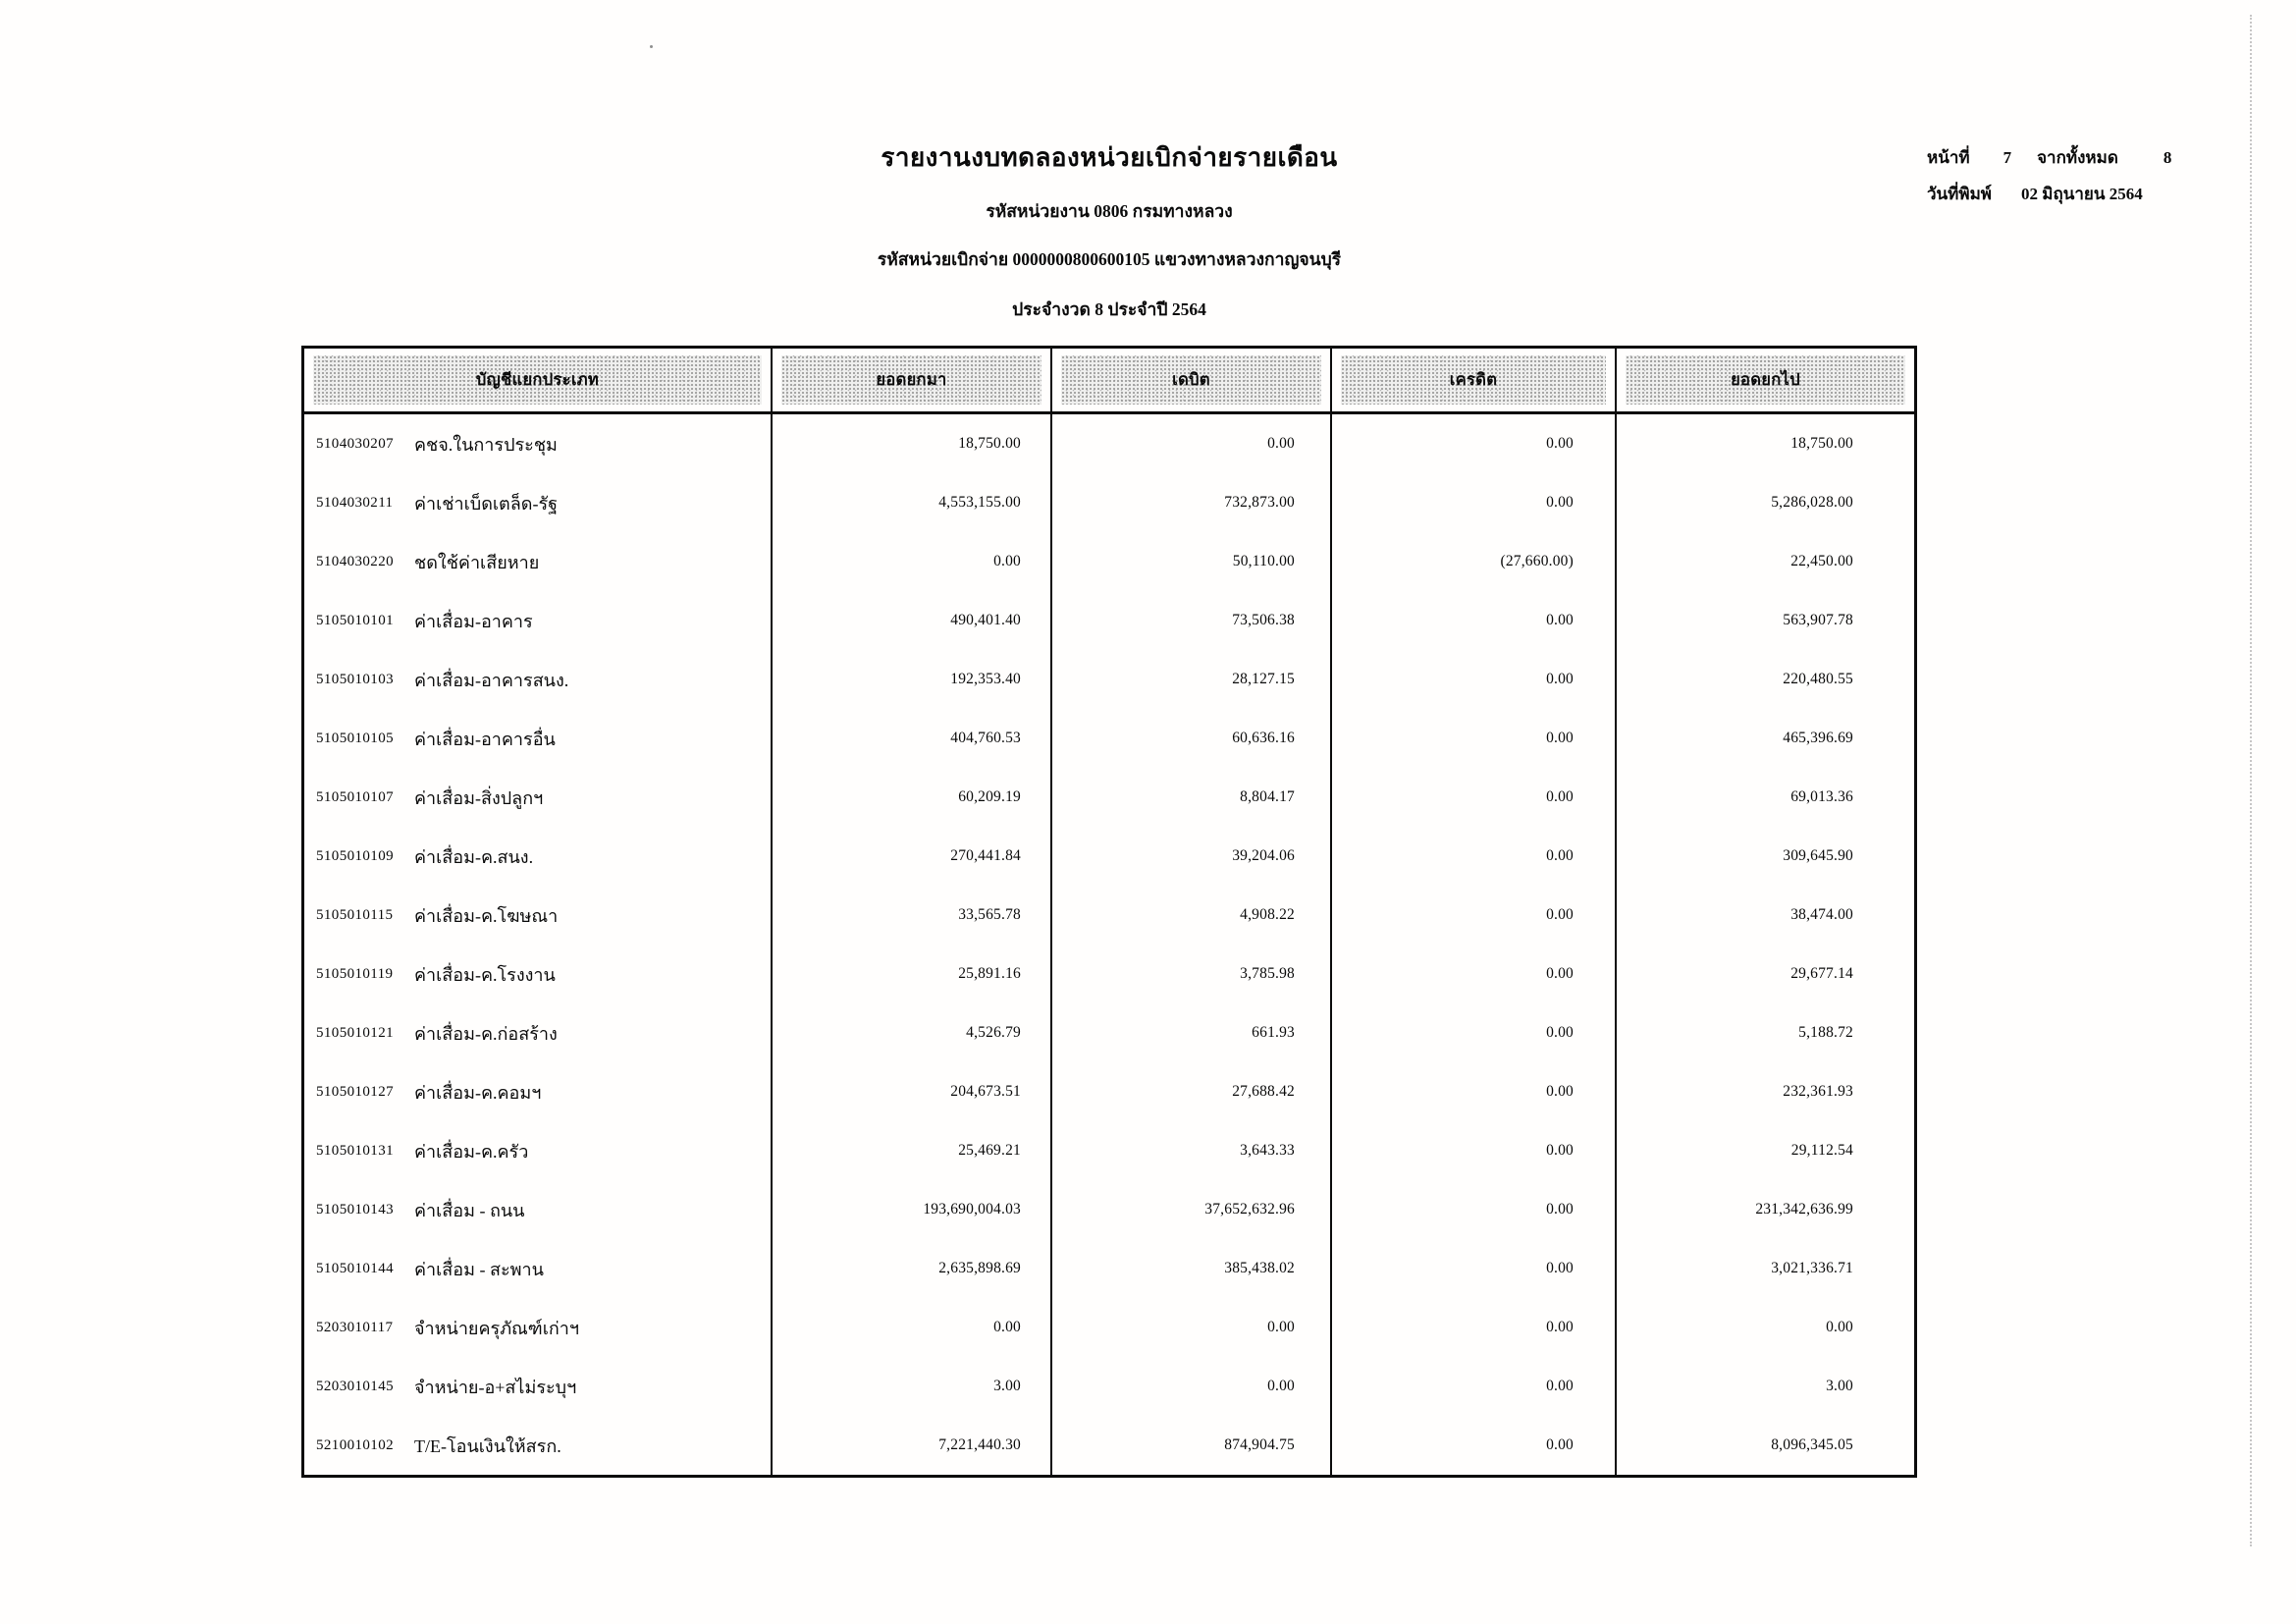 Image resolution: width=2296 pixels, height=1624 pixels. Describe the element at coordinates (910, 1386) in the screenshot. I see `beginning-balance: 3.00` at that location.